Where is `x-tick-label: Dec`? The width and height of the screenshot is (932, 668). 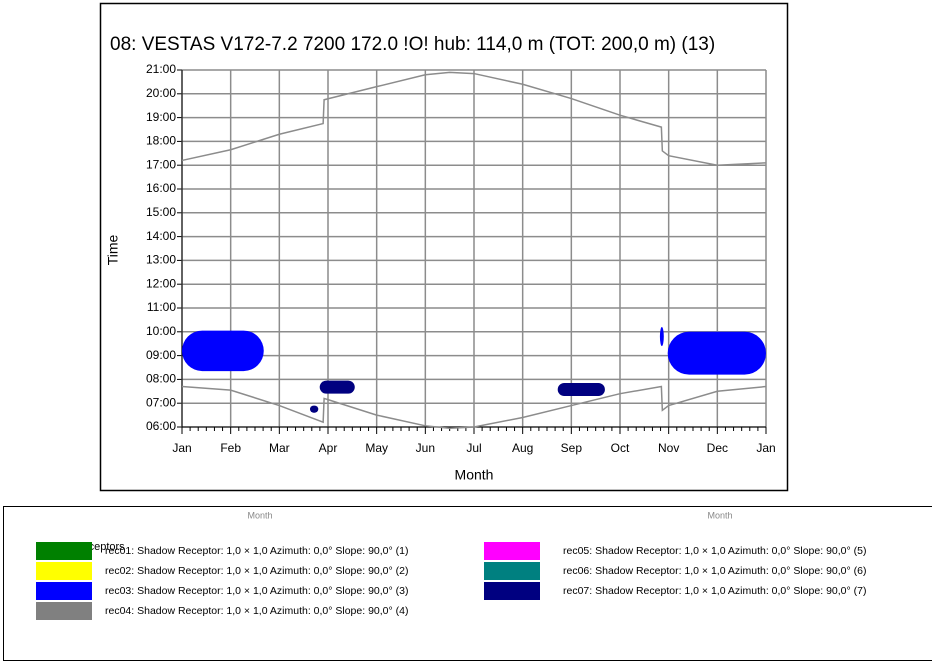
x-tick-label: Dec is located at coordinates (717, 448).